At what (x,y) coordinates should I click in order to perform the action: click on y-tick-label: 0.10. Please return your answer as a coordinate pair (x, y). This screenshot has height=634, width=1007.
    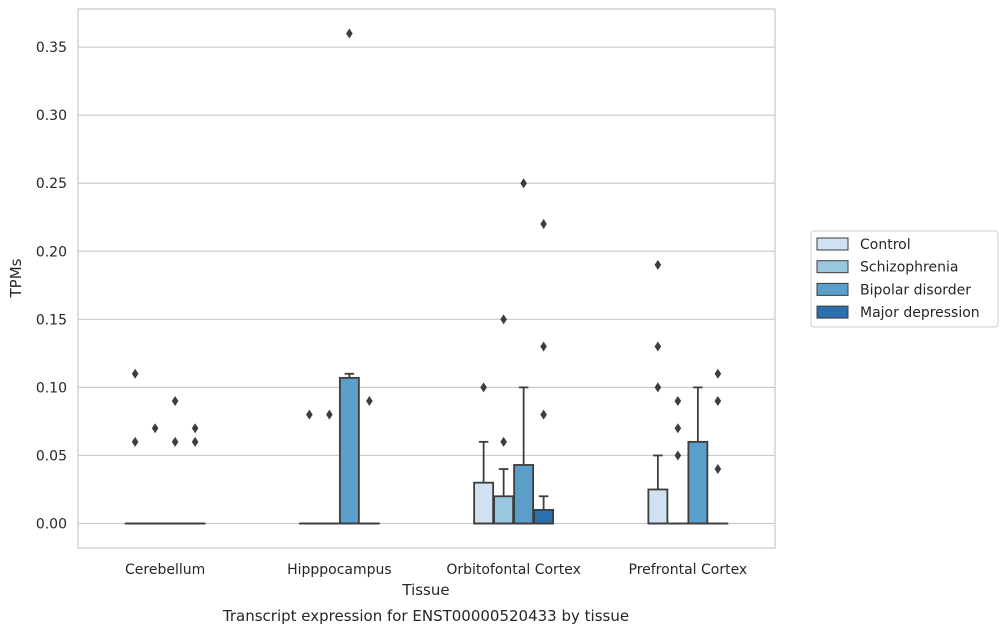
    Looking at the image, I should click on (51, 388).